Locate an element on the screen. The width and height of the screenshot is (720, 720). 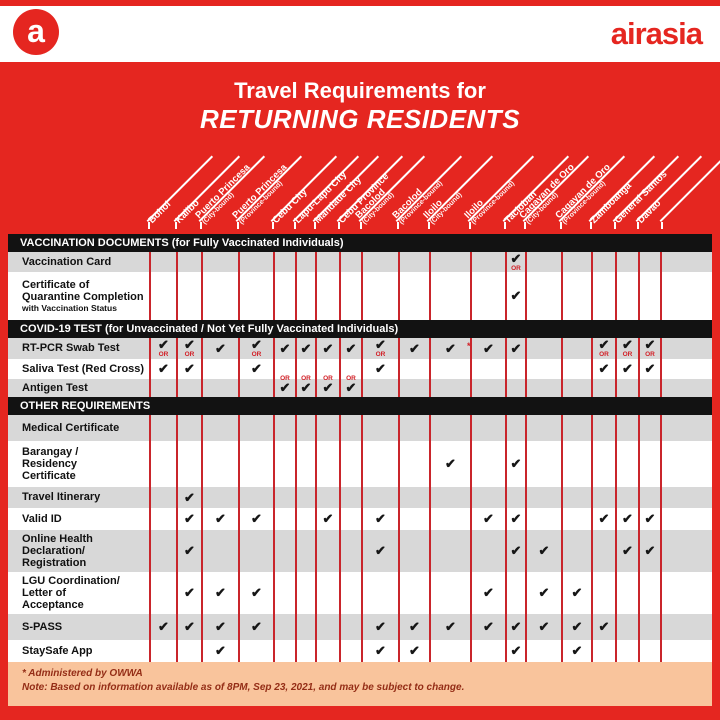
airasia-logo: a is located at coordinates (36, 32).